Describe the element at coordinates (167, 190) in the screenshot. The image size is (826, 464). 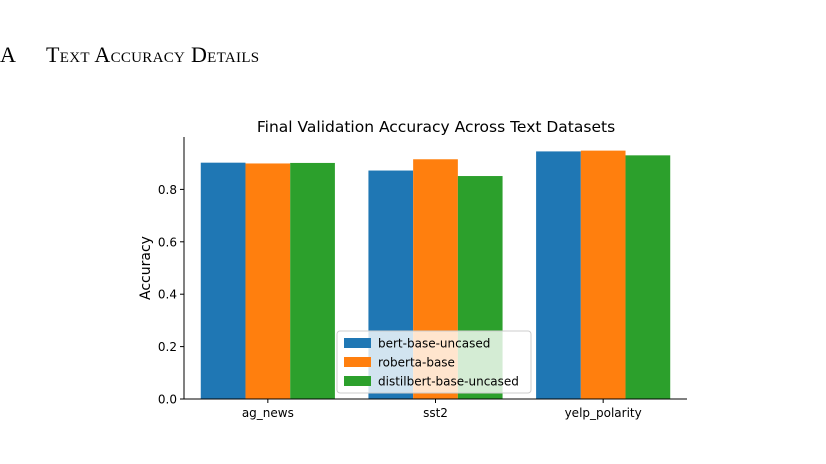
I see `y-tick-label: 0.8` at that location.